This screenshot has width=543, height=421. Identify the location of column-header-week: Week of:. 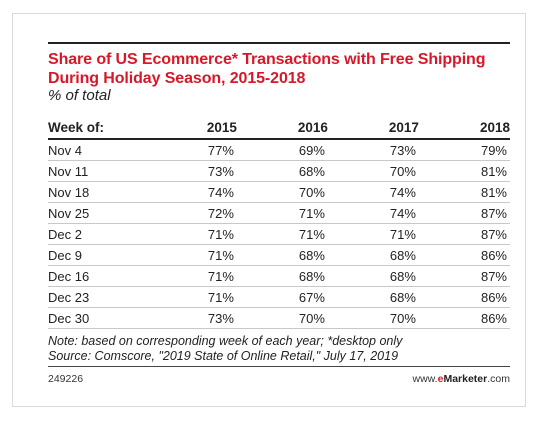
(97, 126).